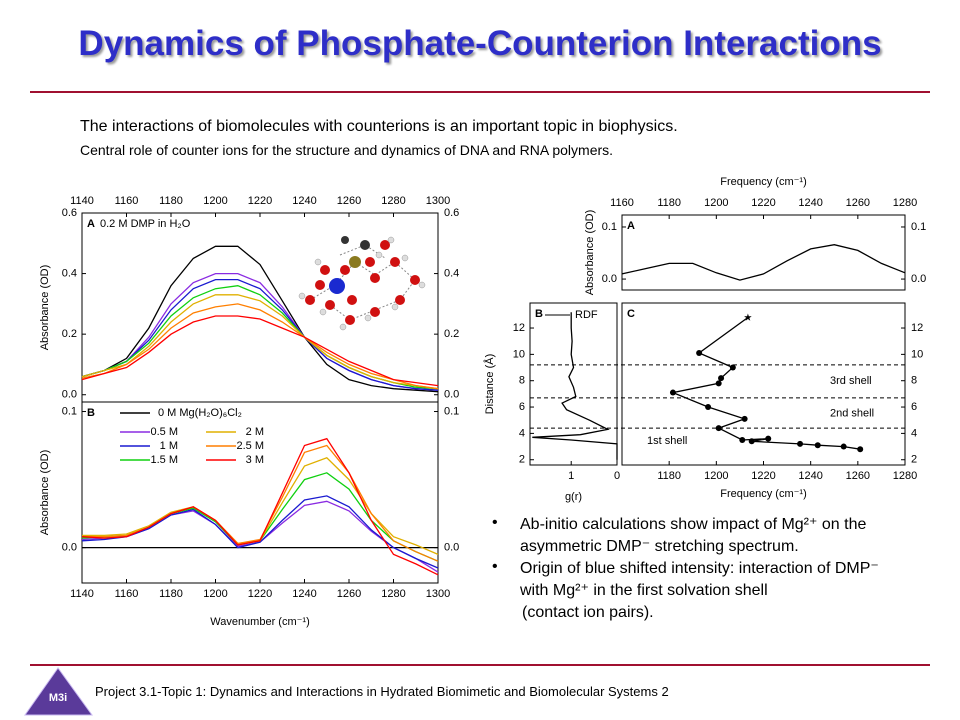 The width and height of the screenshot is (960, 720). I want to click on y-tick-label: 4, so click(914, 433).